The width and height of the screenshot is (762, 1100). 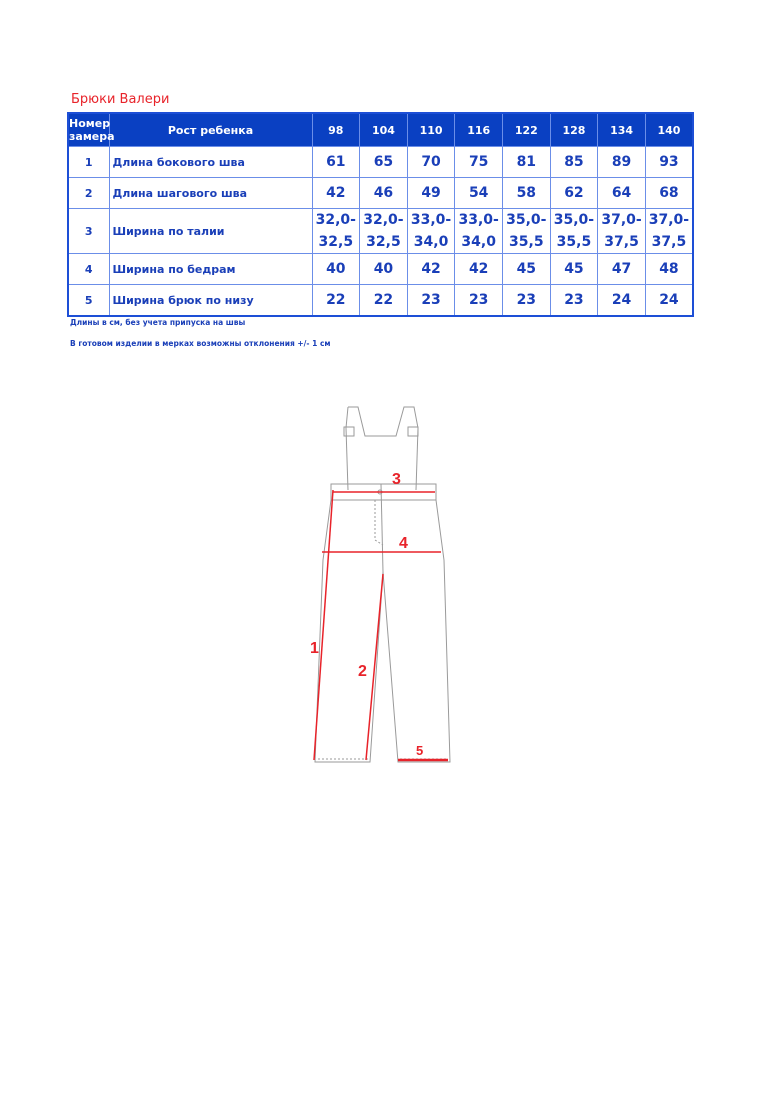 What do you see at coordinates (210, 193) in the screenshot?
I see `row-description: Длина шагового шва` at bounding box center [210, 193].